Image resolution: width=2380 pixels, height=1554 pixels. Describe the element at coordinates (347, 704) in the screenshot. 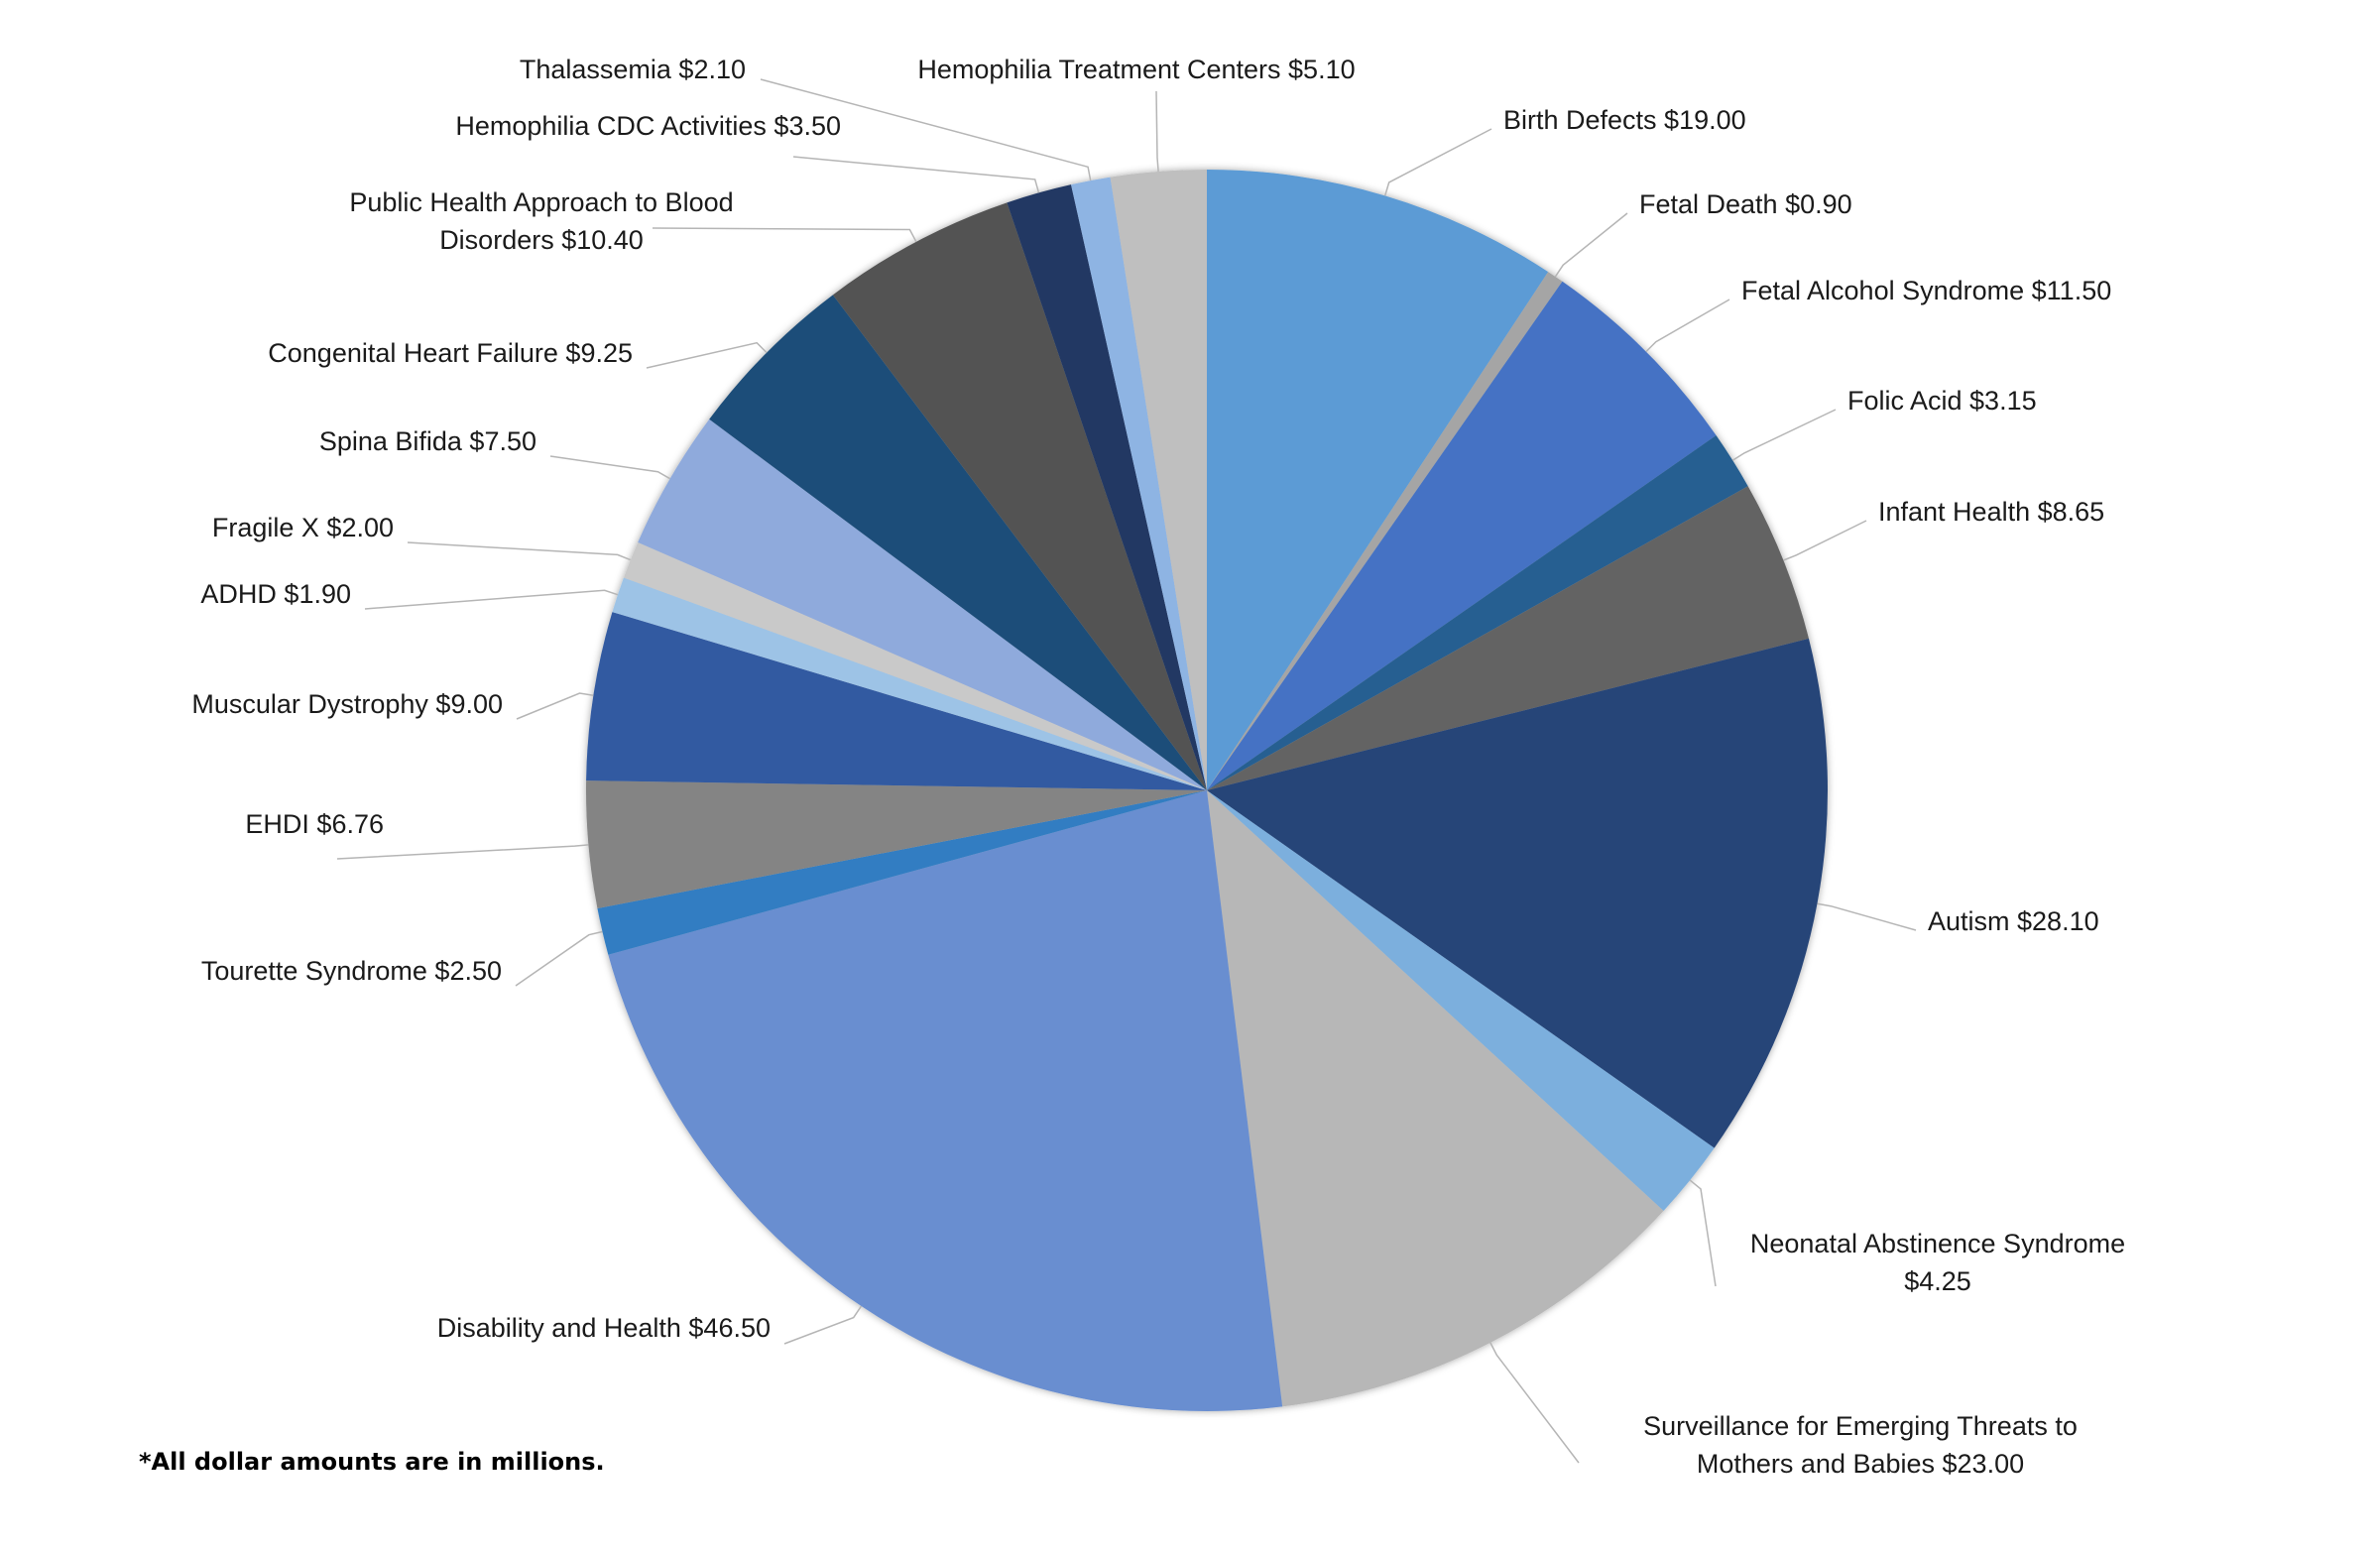

I see `slice-label-11: Muscular Dystrophy $9.00` at that location.